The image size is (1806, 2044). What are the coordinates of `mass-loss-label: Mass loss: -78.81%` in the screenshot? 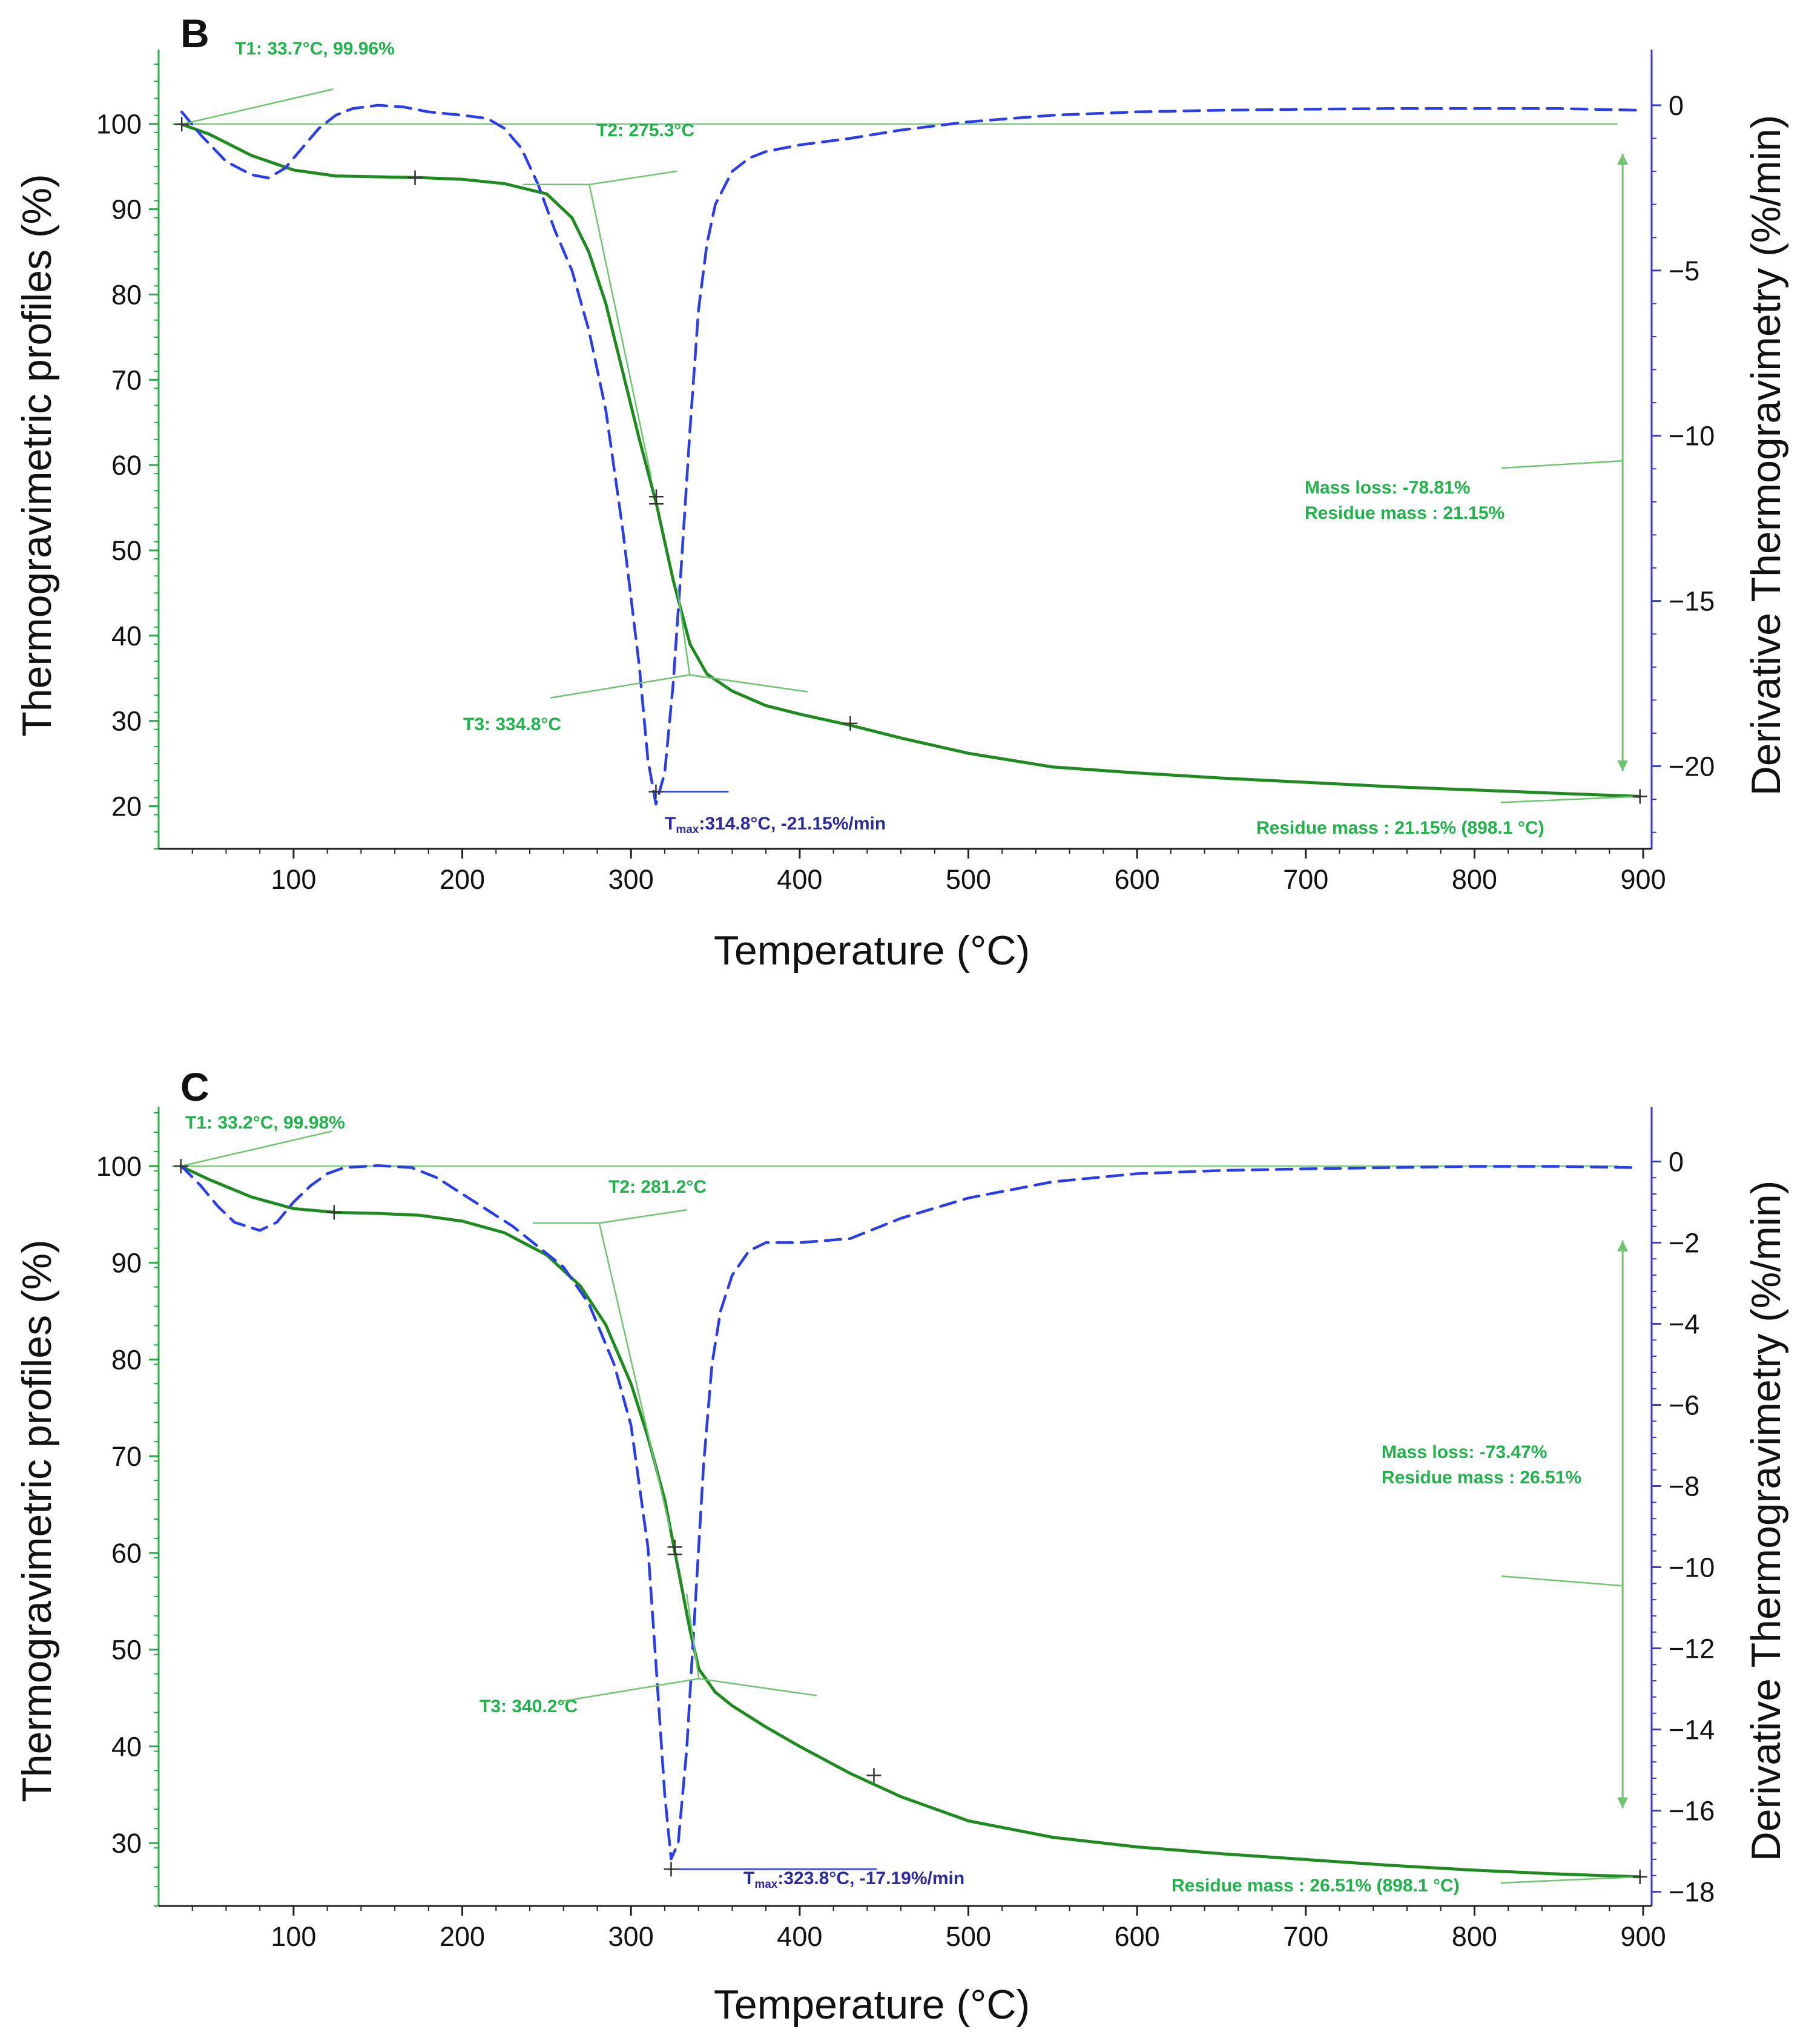 It's located at (1387, 488).